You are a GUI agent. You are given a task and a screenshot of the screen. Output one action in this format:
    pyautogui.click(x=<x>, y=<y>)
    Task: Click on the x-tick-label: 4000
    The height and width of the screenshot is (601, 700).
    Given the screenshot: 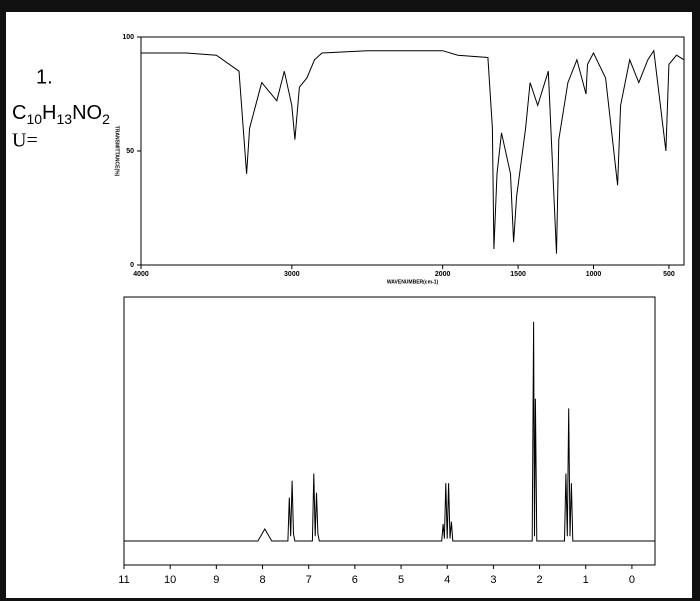 What is the action you would take?
    pyautogui.click(x=141, y=274)
    